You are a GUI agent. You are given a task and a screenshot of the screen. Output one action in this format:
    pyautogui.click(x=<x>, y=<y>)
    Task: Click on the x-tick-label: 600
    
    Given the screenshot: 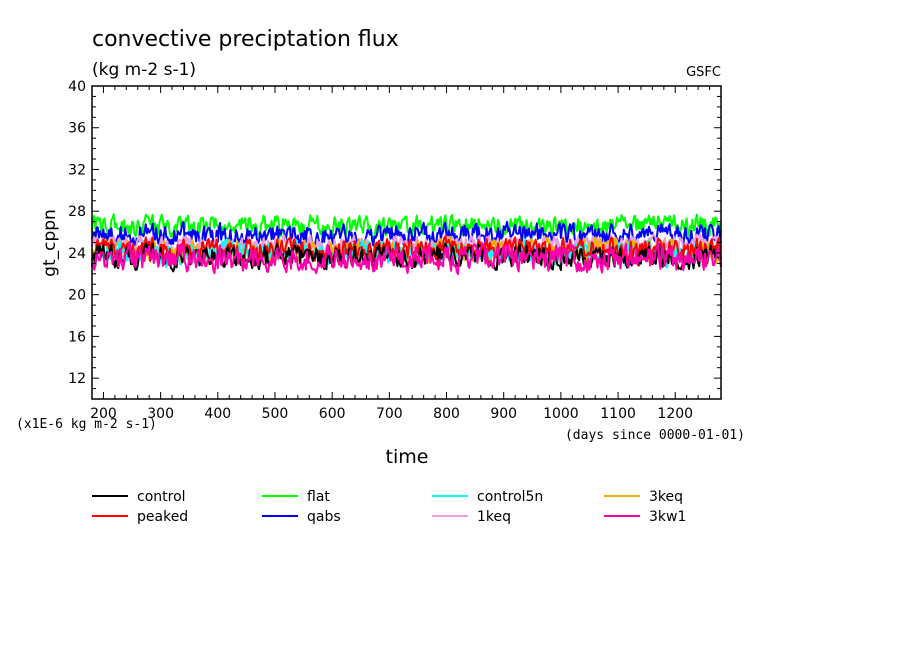 What is the action you would take?
    pyautogui.click(x=332, y=414)
    